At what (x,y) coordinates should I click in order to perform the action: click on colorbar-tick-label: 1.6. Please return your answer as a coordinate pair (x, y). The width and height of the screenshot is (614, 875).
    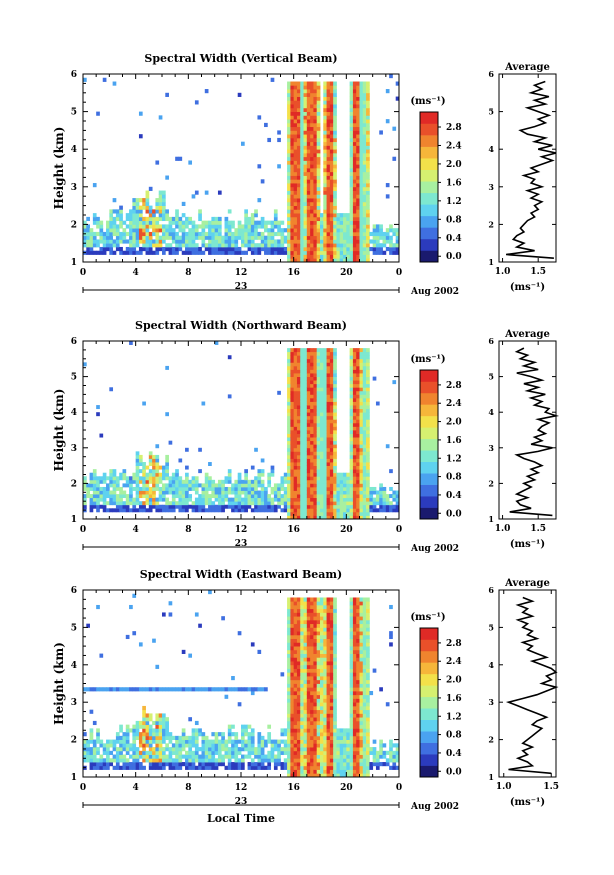
    Looking at the image, I should click on (454, 183).